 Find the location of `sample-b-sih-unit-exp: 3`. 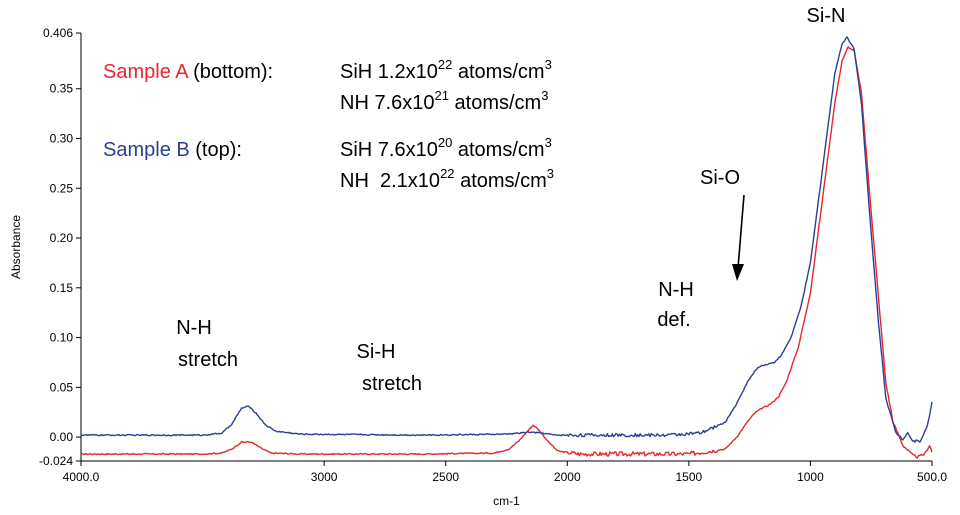

sample-b-sih-unit-exp: 3 is located at coordinates (548, 142).